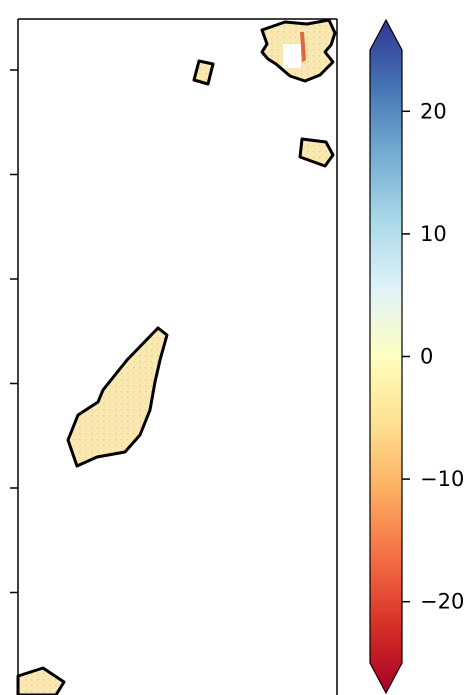 The image size is (475, 695). What do you see at coordinates (117, 397) in the screenshot?
I see `region-large` at bounding box center [117, 397].